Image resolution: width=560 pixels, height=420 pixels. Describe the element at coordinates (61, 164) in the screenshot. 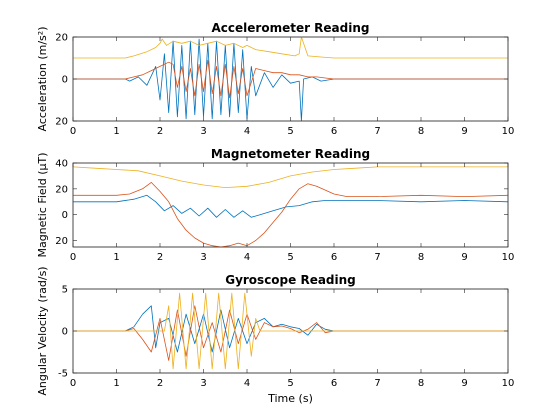

I see `y-tick-label: 40` at that location.